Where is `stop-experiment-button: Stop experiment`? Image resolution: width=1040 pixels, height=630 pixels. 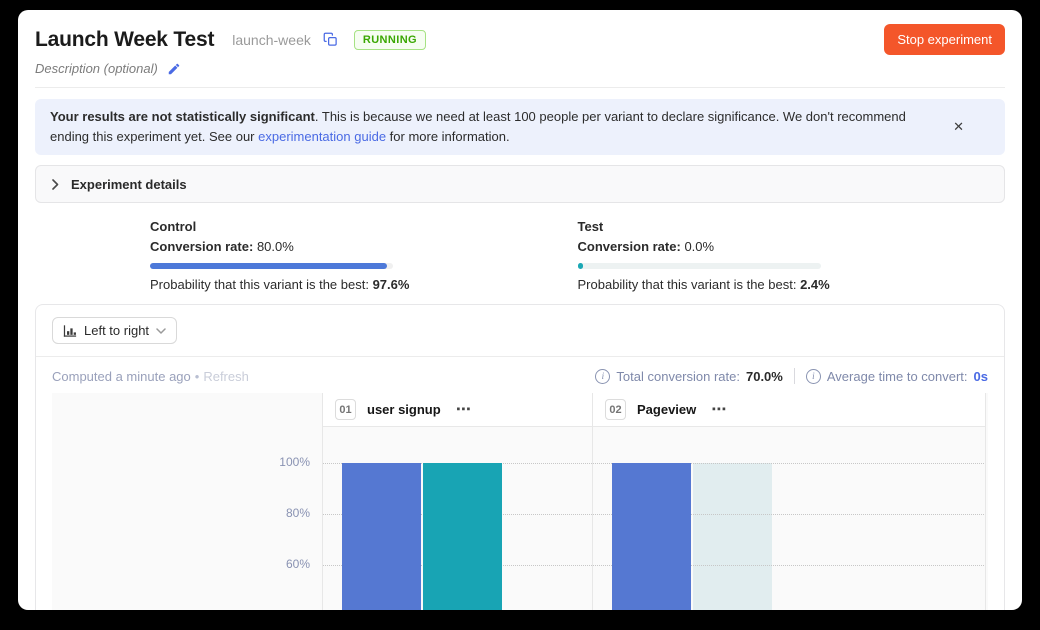 stop-experiment-button: Stop experiment is located at coordinates (944, 39).